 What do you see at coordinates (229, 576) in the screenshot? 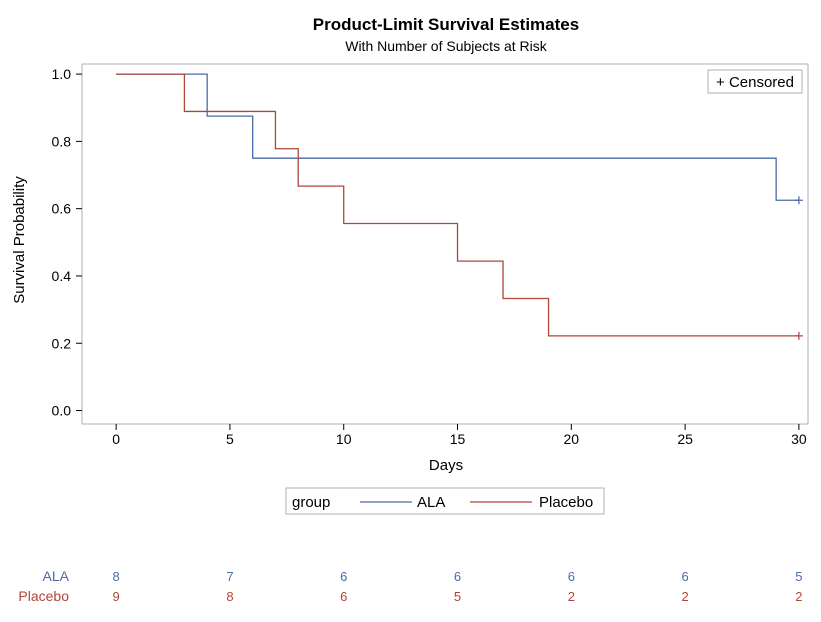
I see `at-risk-value: 7` at bounding box center [229, 576].